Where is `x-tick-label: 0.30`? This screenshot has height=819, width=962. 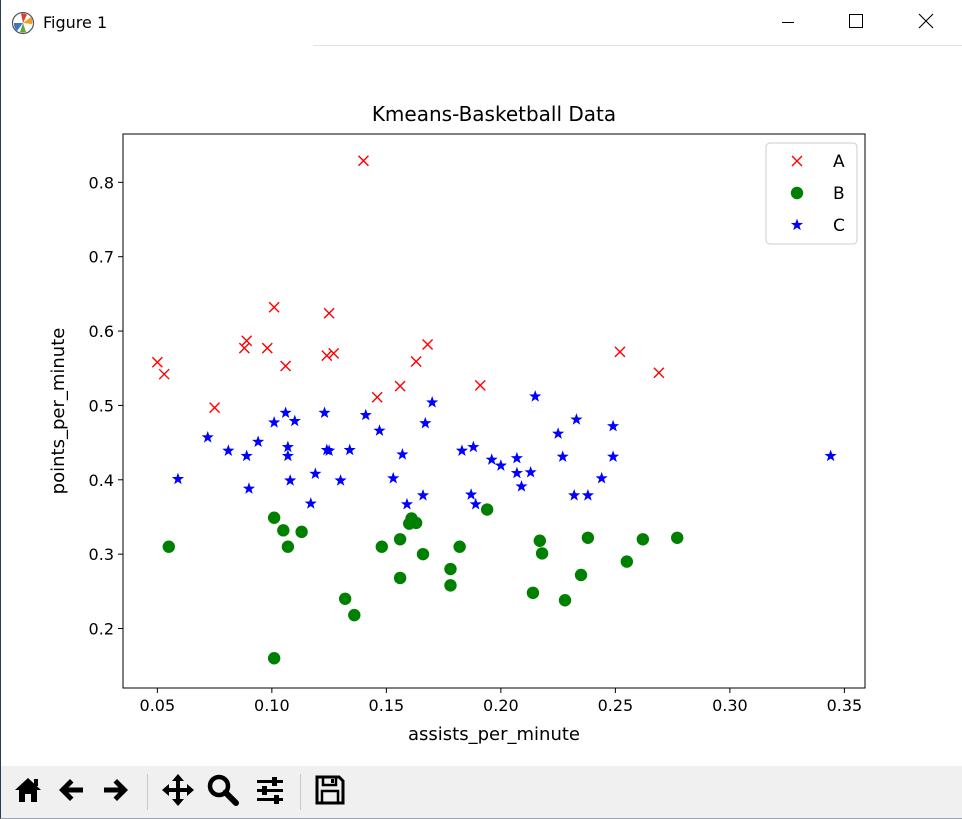 x-tick-label: 0.30 is located at coordinates (730, 705).